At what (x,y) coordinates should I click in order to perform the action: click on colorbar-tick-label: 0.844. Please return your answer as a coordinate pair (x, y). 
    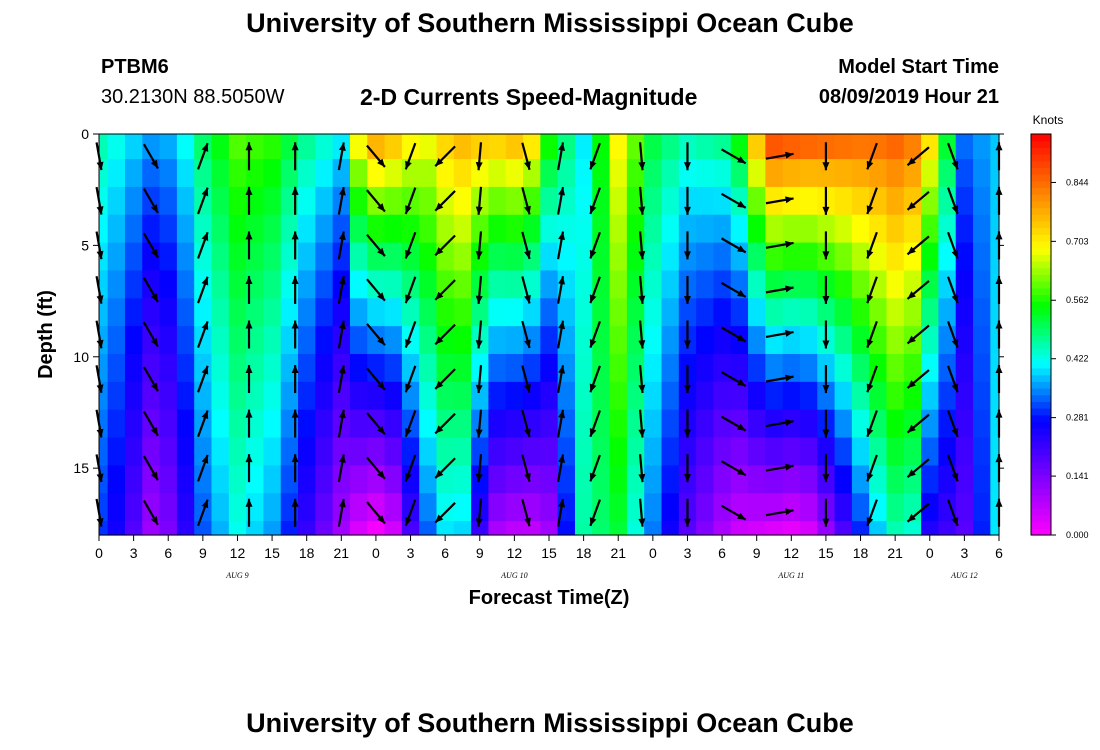
    Looking at the image, I should click on (1077, 182).